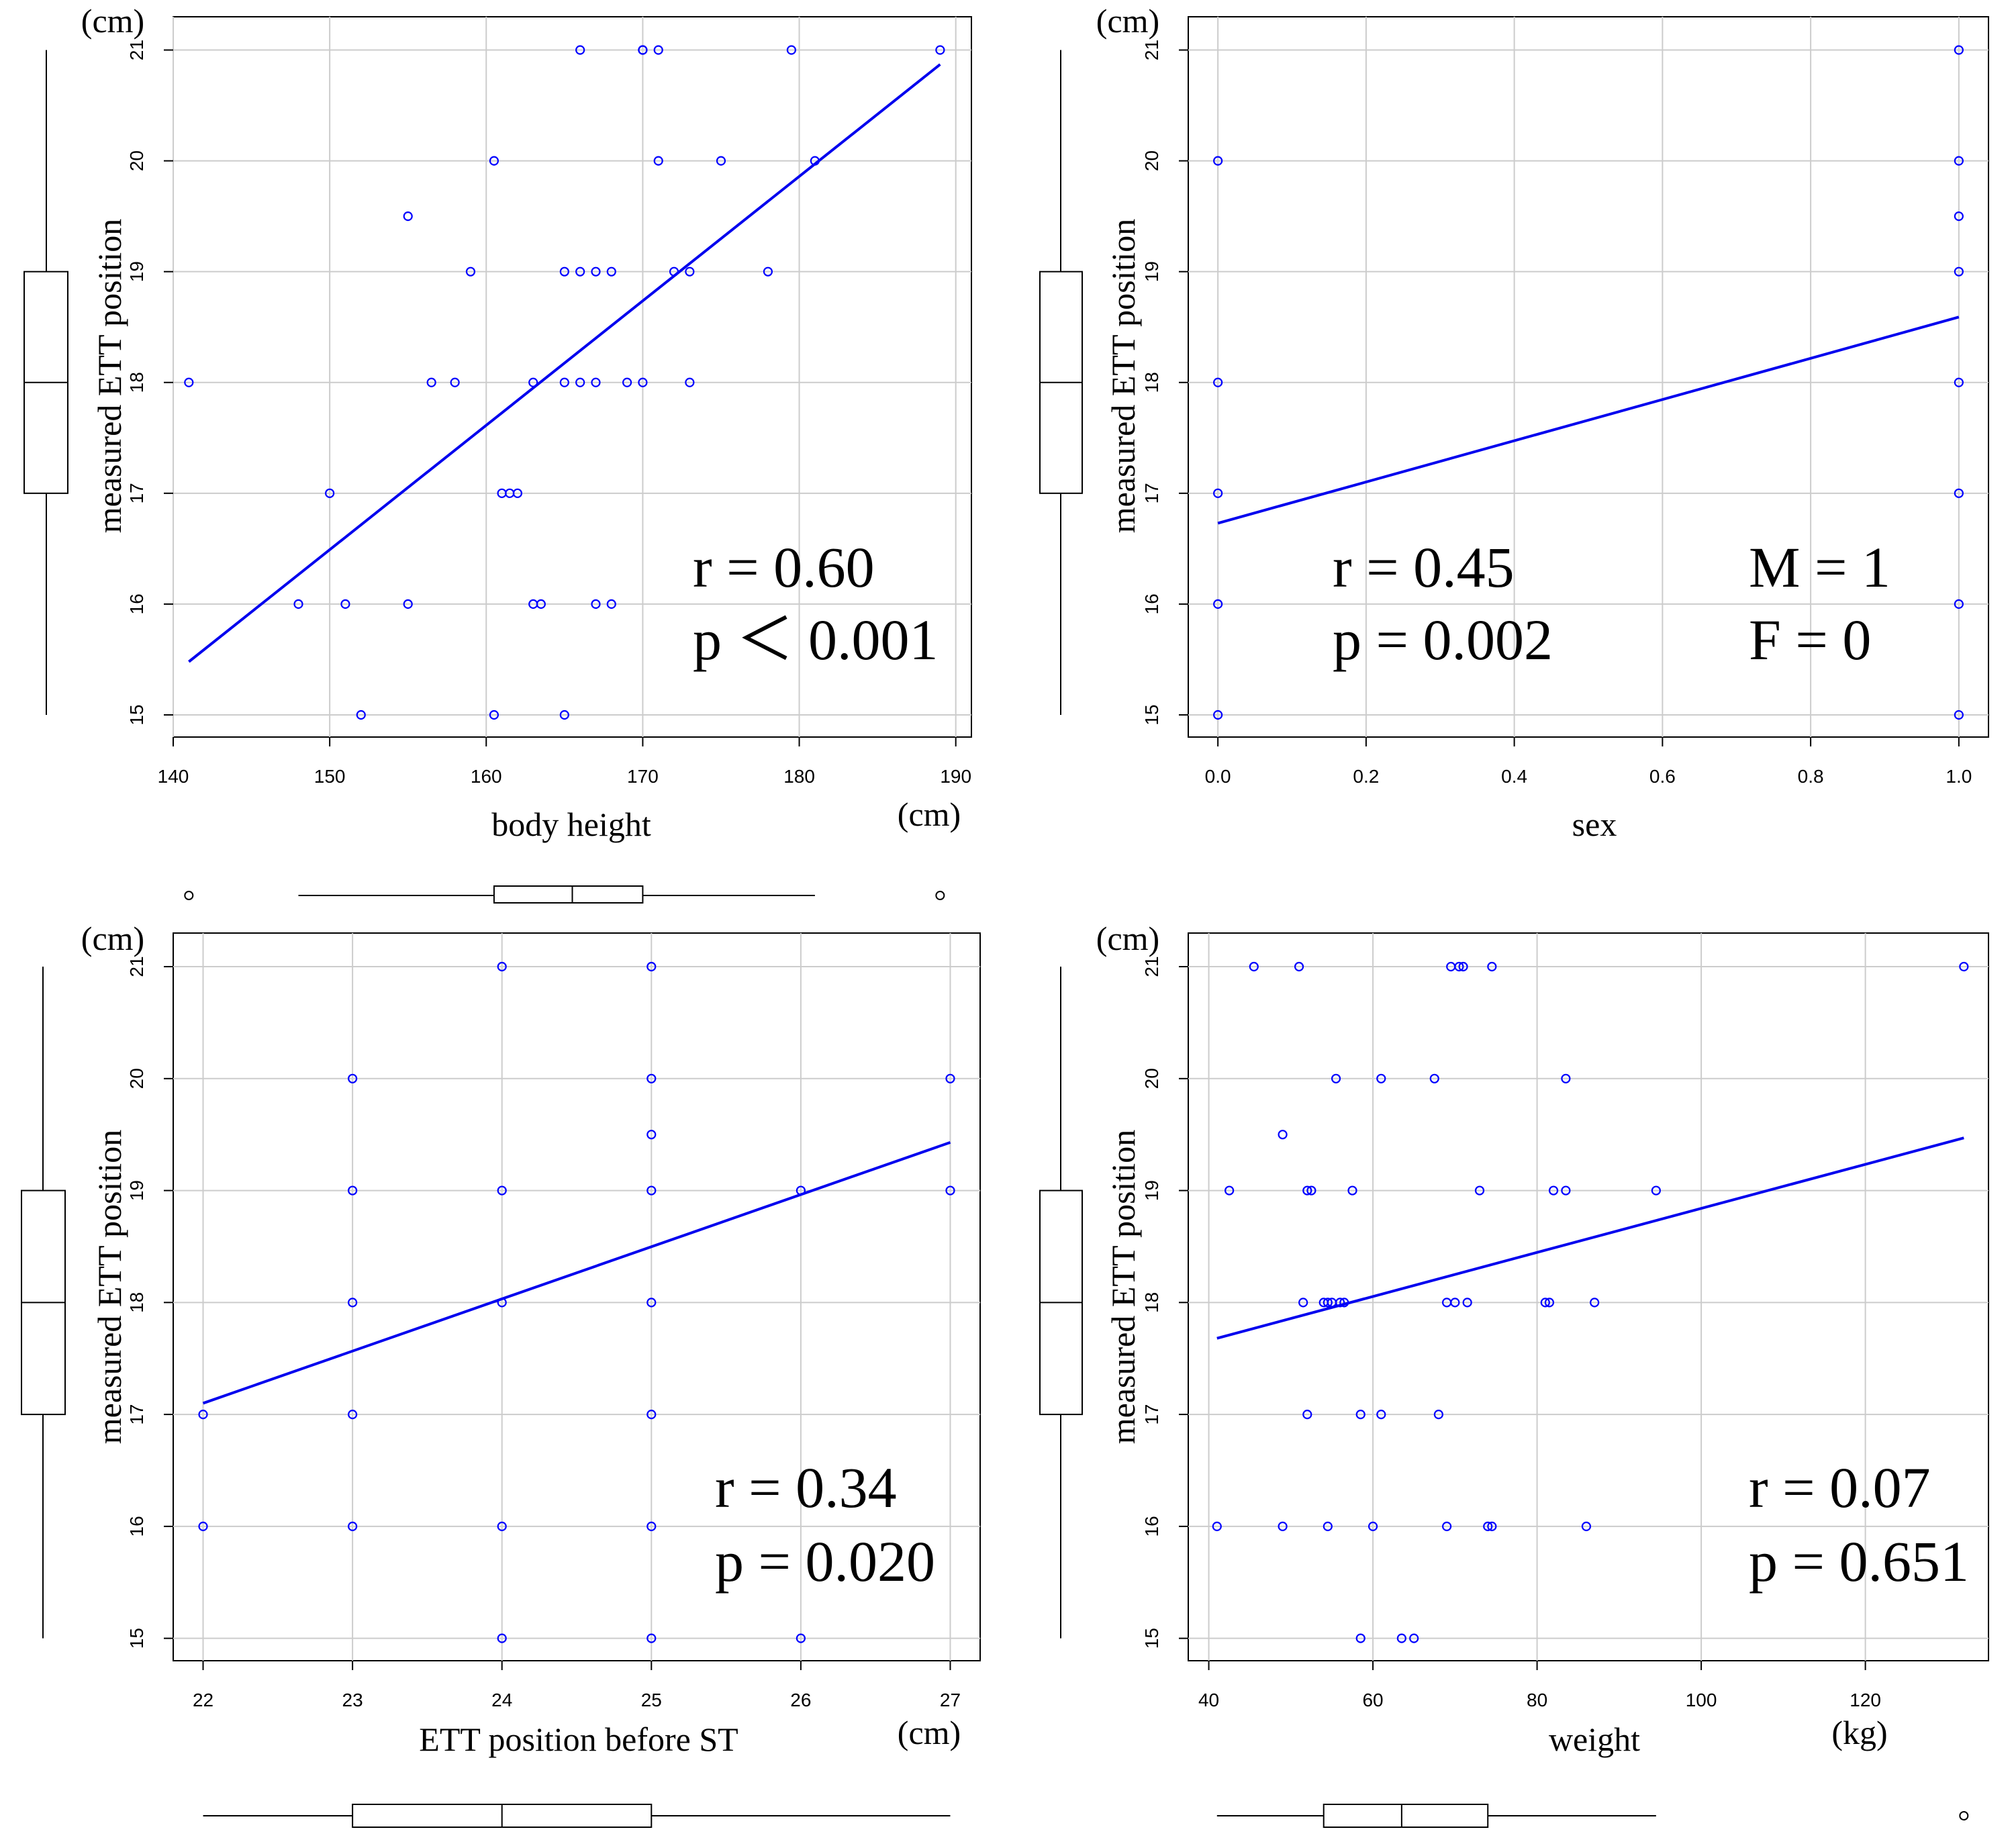 Image resolution: width=2014 pixels, height=1848 pixels. I want to click on y-unit-label: (cm), so click(1127, 939).